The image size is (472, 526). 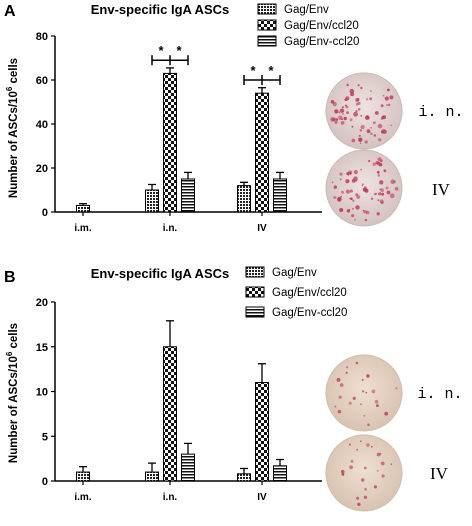 What do you see at coordinates (45, 437) in the screenshot?
I see `y-tick-label: 5` at bounding box center [45, 437].